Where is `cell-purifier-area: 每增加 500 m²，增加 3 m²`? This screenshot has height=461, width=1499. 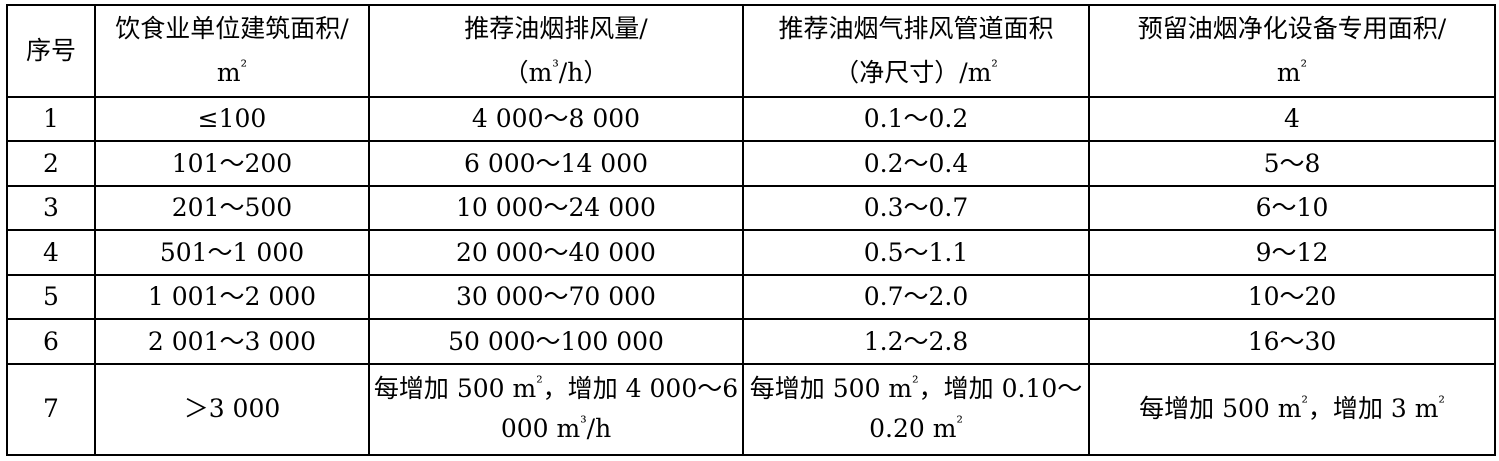
cell-purifier-area: 每增加 500 m²，增加 3 m² is located at coordinates (1292, 409).